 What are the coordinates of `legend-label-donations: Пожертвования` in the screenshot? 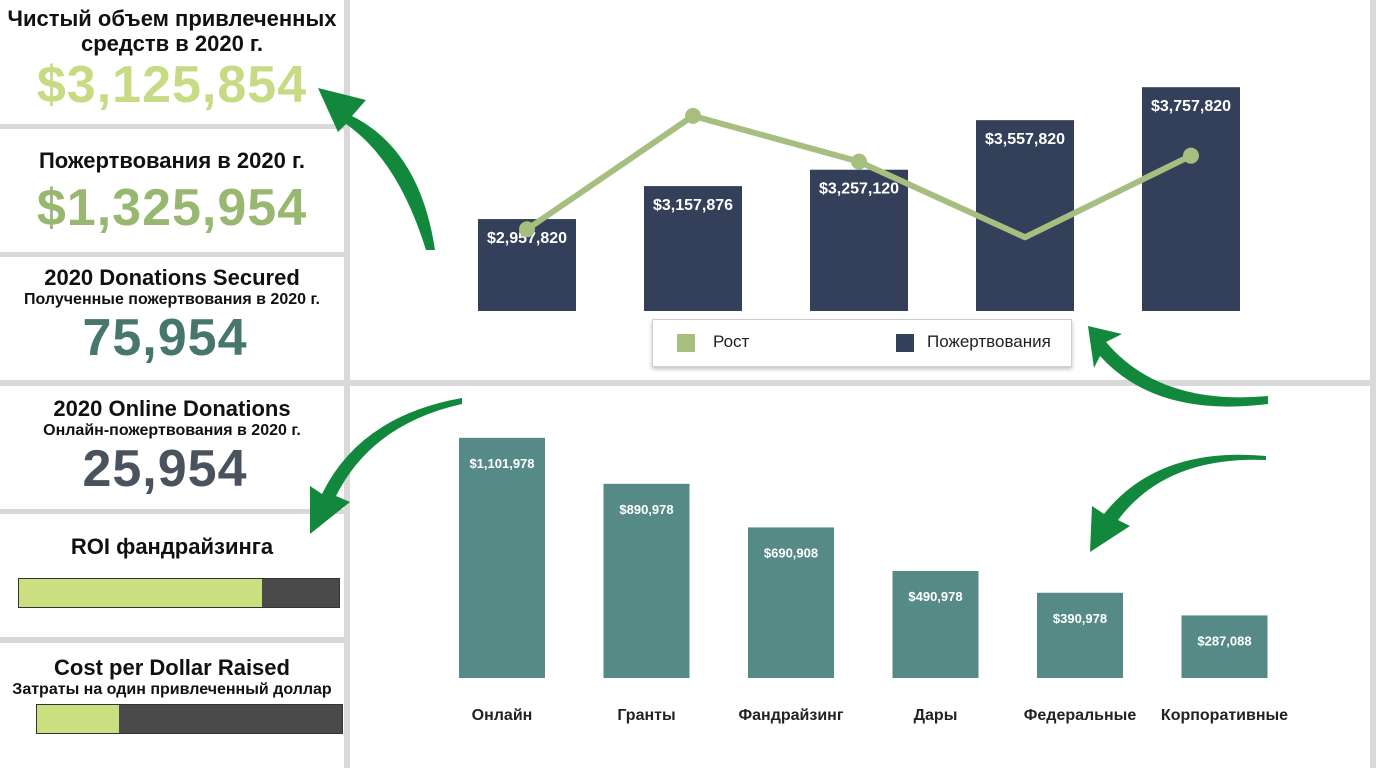 It's located at (989, 341).